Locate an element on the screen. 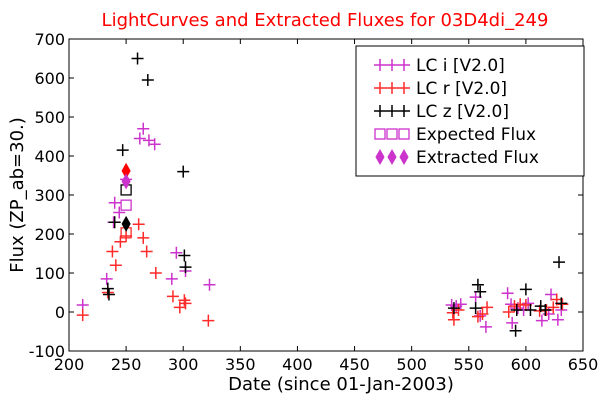 The image size is (600, 400). y-axis-title: Flux (ZP_ab=30.) is located at coordinates (17, 195).